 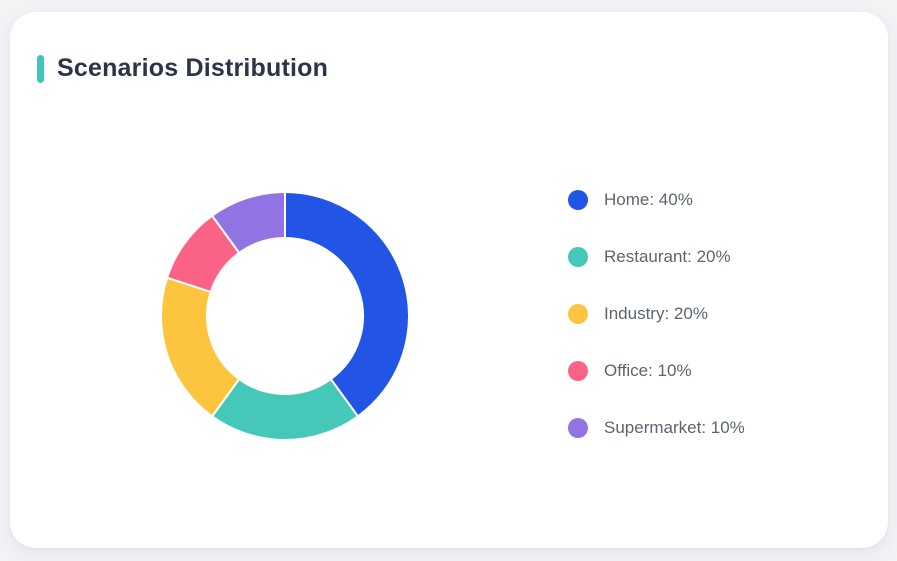 I want to click on legend-label: Restaurant: 20%, so click(x=667, y=256).